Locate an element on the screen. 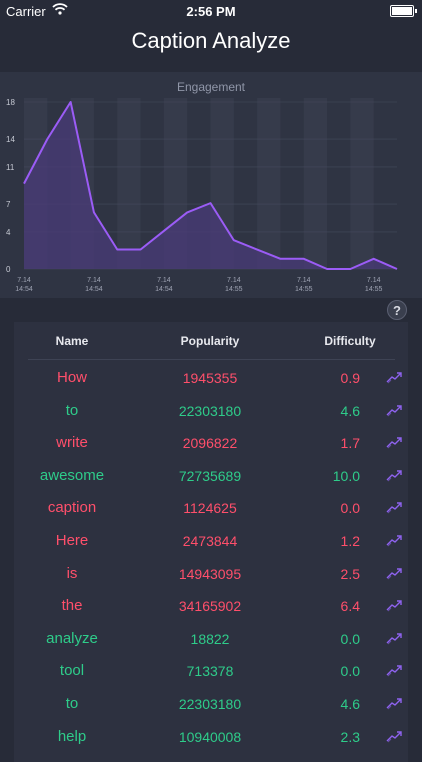 This screenshot has height=762, width=422. table-row: is 14943095 2.5 is located at coordinates (211, 574).